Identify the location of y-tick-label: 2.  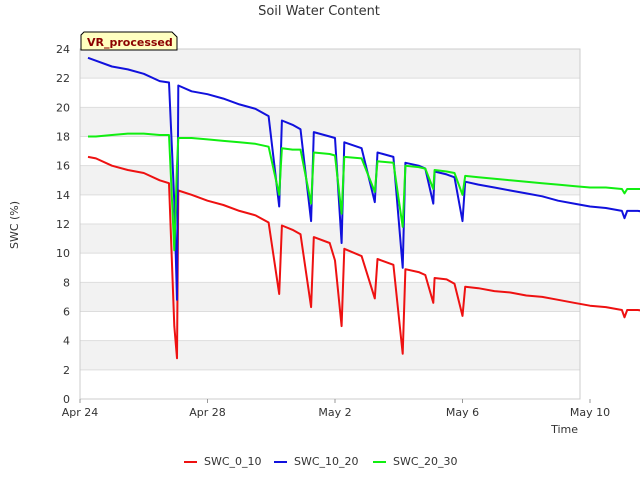
(66, 370).